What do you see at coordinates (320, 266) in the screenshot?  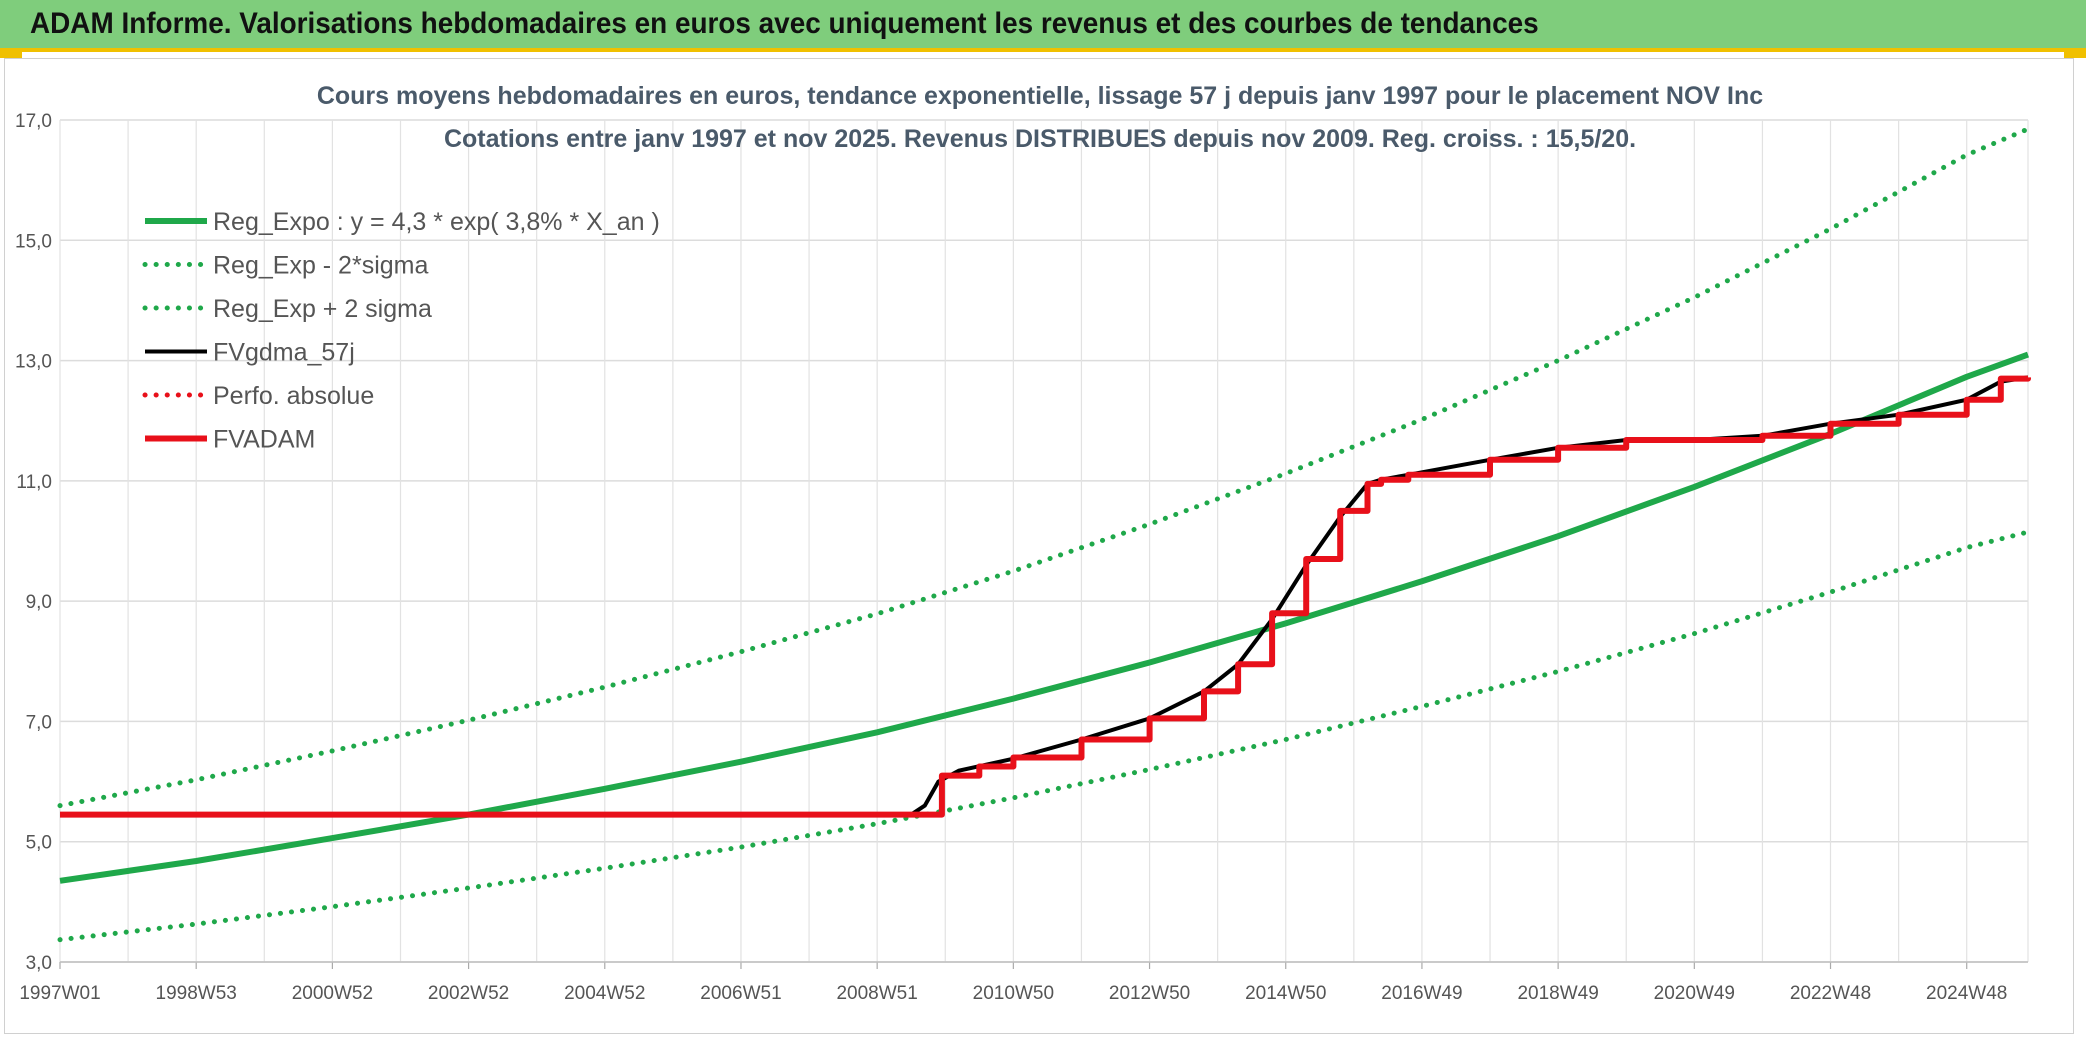 I see `legend-entry: Reg_Exp - 2*sigma` at bounding box center [320, 266].